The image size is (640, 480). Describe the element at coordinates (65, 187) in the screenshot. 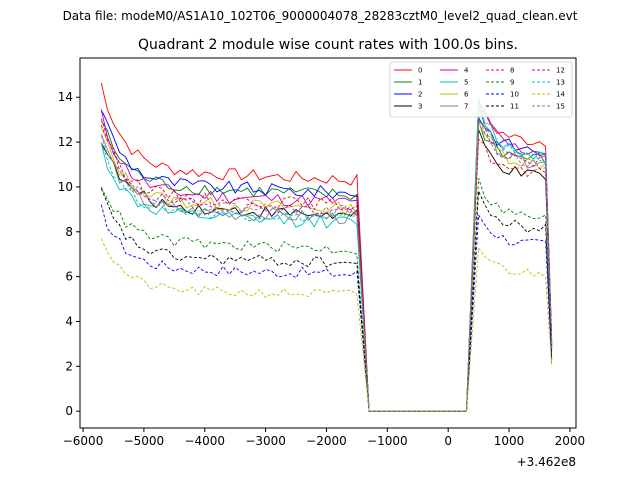

I see `y-tick-label: 10` at that location.